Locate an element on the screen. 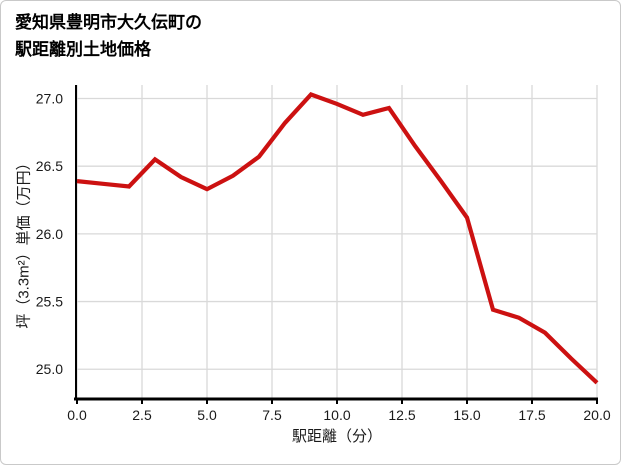  x-tick-label: 10.0 is located at coordinates (336, 415).